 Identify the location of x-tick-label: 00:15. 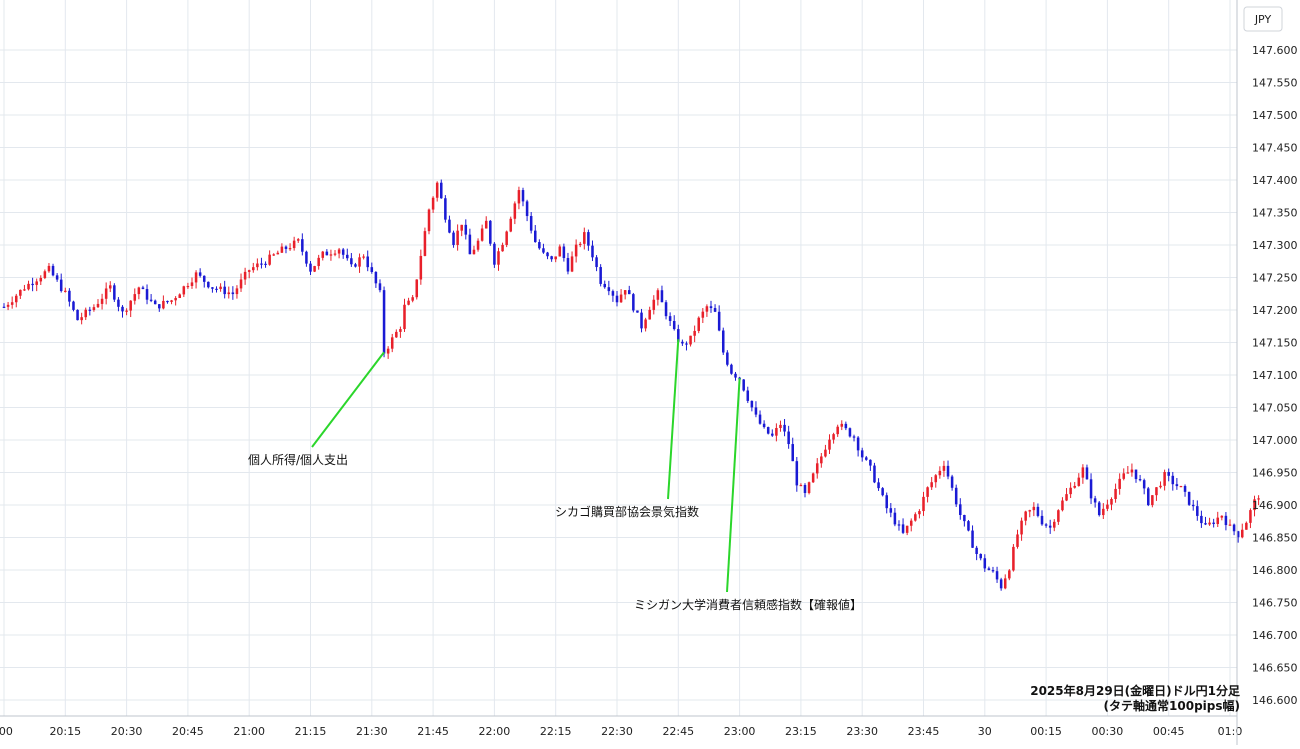
(1046, 731).